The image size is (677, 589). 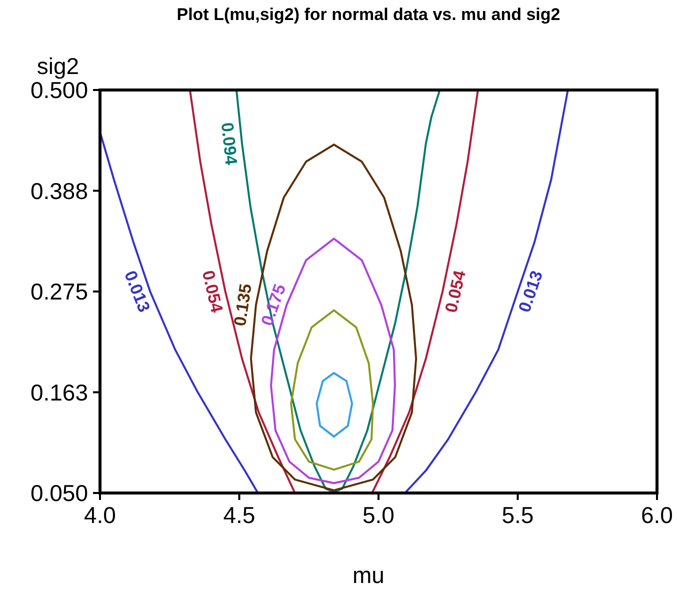 I want to click on y-axis-title: sig2, so click(x=58, y=66).